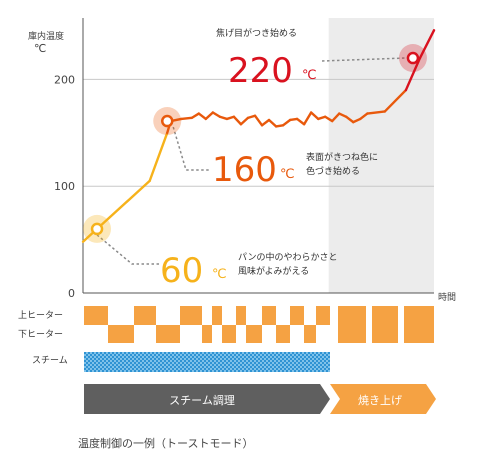  I want to click on phase-steam-label: スチーム調理, so click(202, 400).